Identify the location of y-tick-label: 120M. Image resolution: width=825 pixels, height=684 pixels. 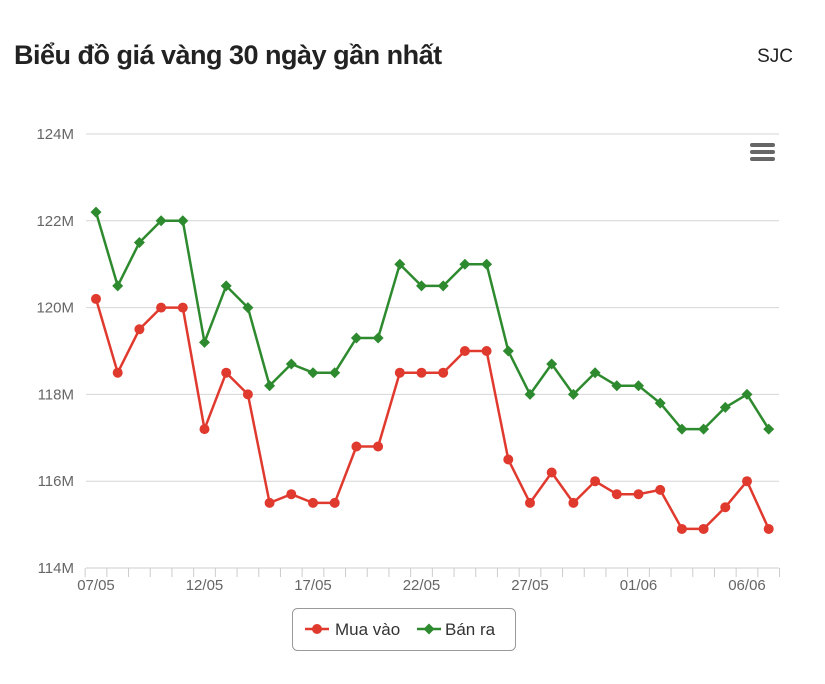
(55, 308).